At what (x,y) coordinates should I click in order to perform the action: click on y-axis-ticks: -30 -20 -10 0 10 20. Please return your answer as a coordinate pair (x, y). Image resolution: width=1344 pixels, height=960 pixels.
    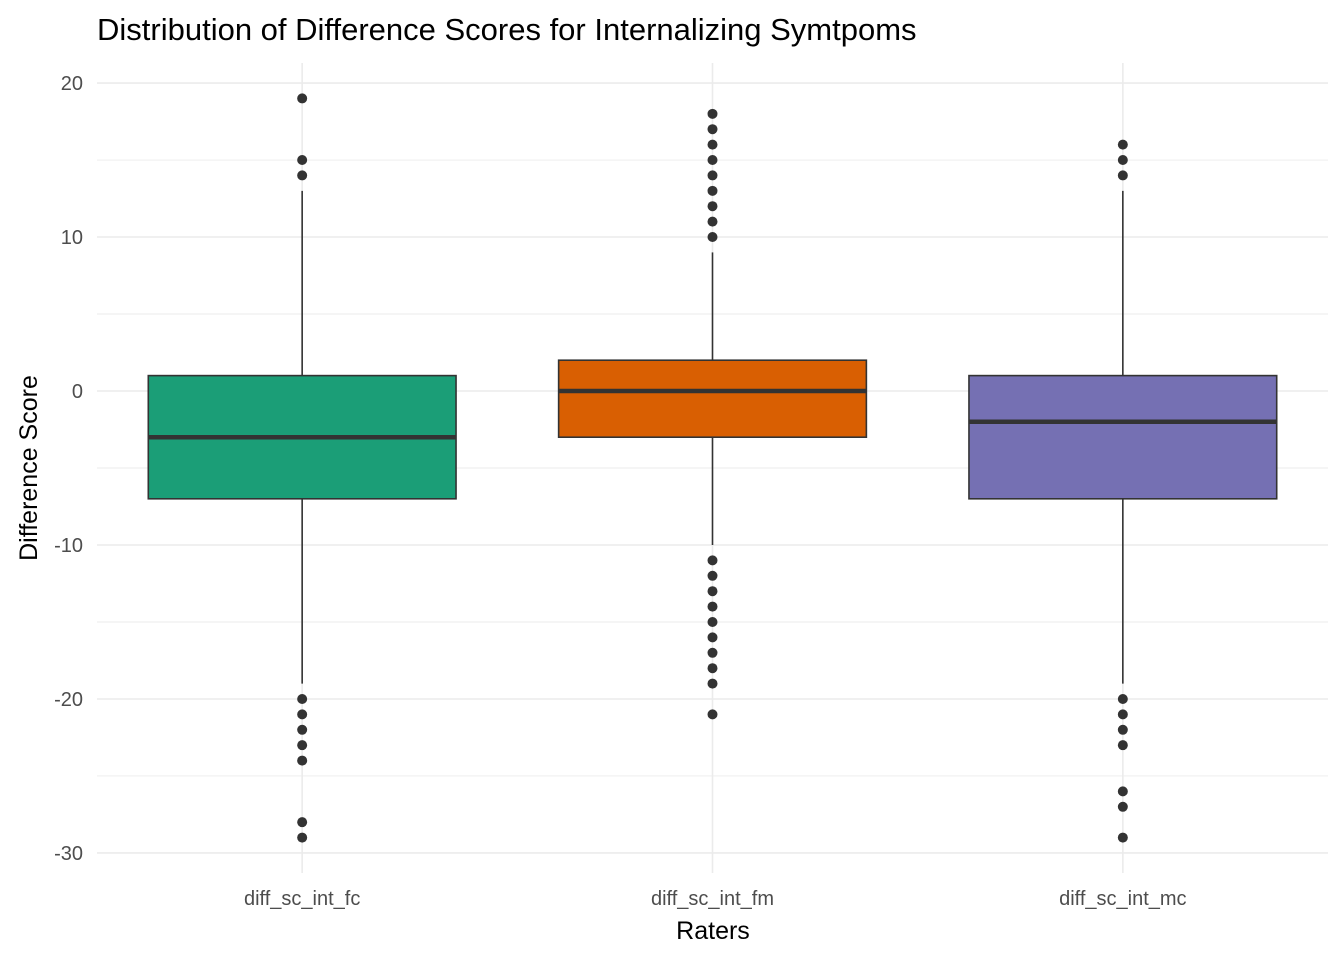
    Looking at the image, I should click on (68, 469).